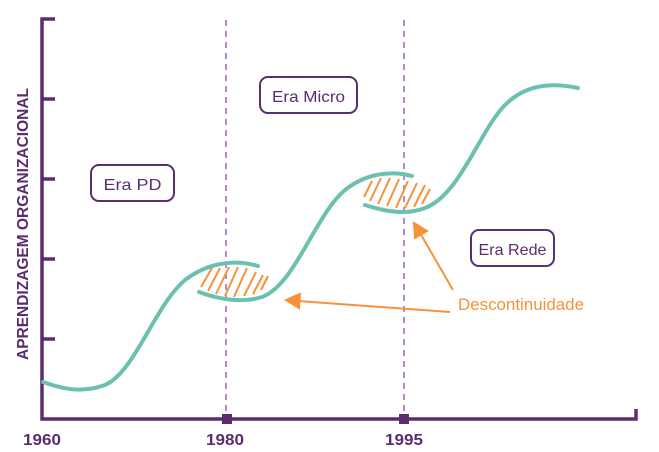 This screenshot has height=452, width=659. I want to click on curve-era-pd, so click(150, 326).